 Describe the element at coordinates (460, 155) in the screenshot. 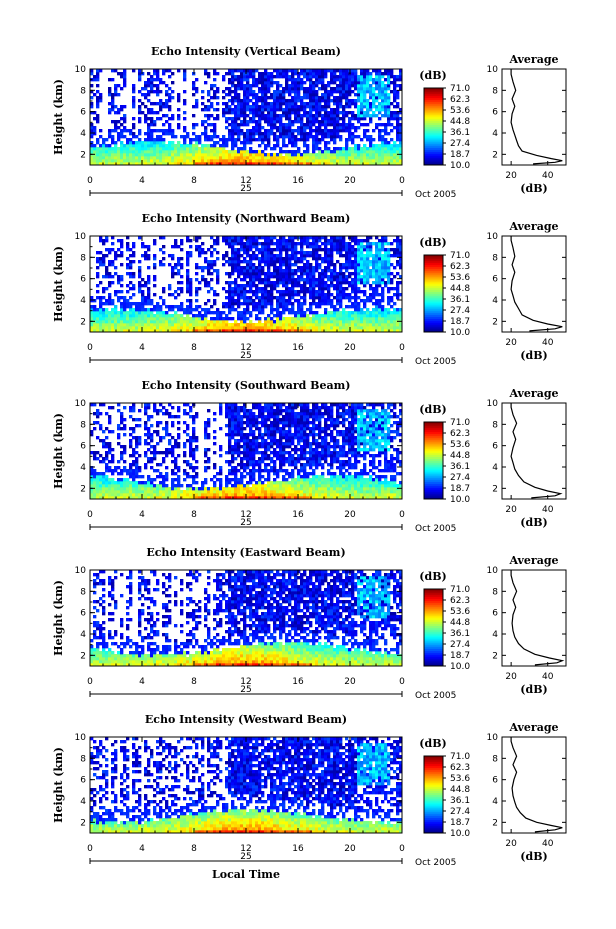

I see `colorbar-tick-label: 18.7` at that location.